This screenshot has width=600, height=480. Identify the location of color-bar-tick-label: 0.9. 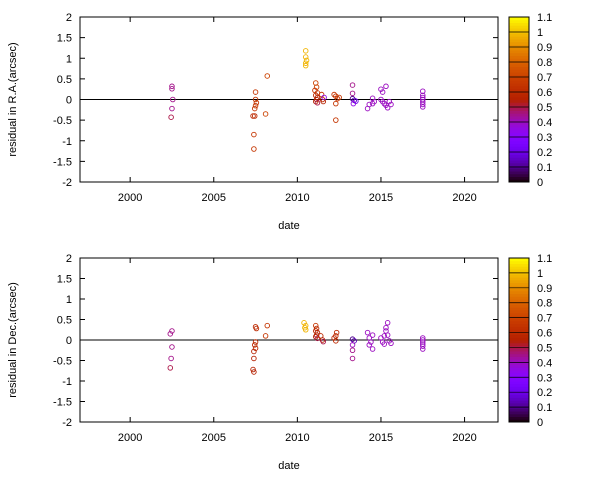
(544, 48).